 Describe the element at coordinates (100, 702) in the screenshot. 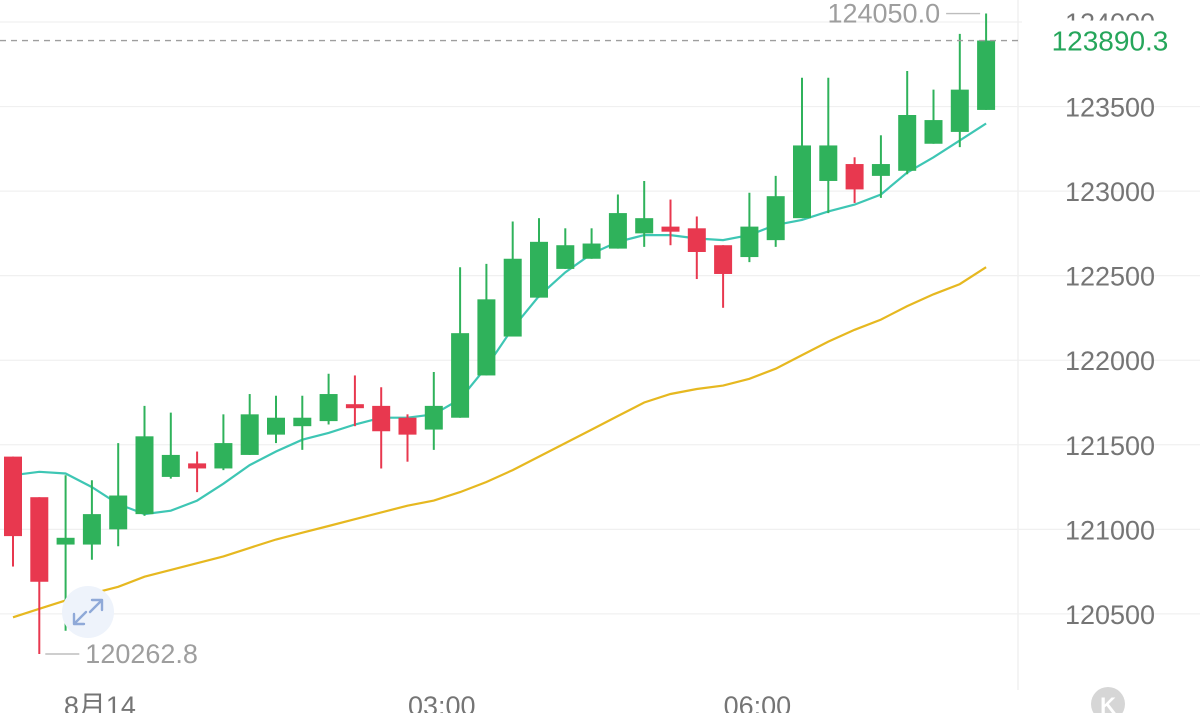

I see `x-tick-label: 8月14` at that location.